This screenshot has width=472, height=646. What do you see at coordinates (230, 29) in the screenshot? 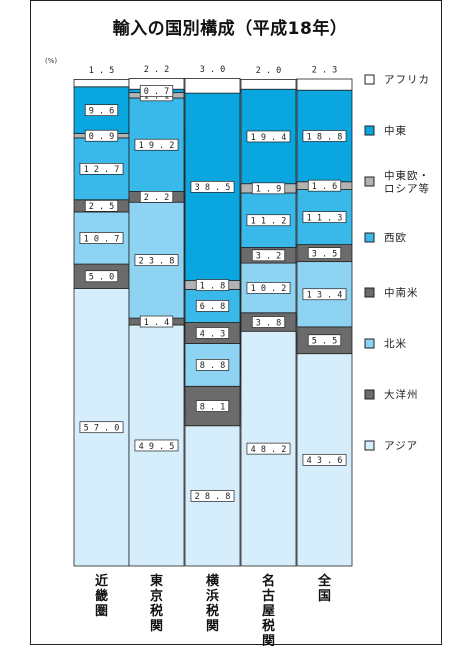
I see `chart-title: 輸入の国別構成（平成18年）` at bounding box center [230, 29].